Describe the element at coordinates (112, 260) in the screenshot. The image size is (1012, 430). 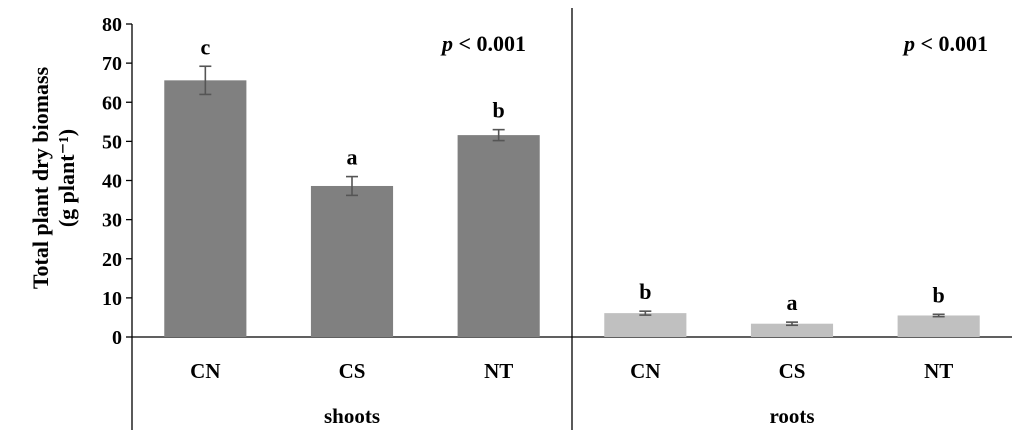
I see `y-tick-label: 20` at that location.